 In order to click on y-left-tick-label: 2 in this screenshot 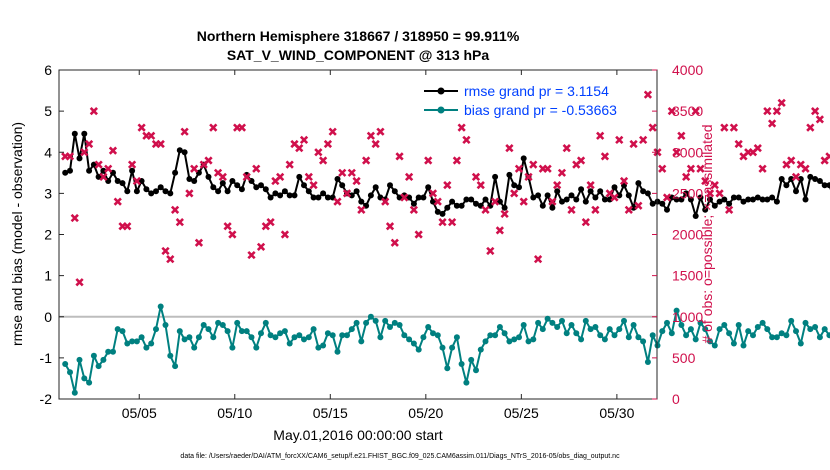, I will do `click(48, 235)`.